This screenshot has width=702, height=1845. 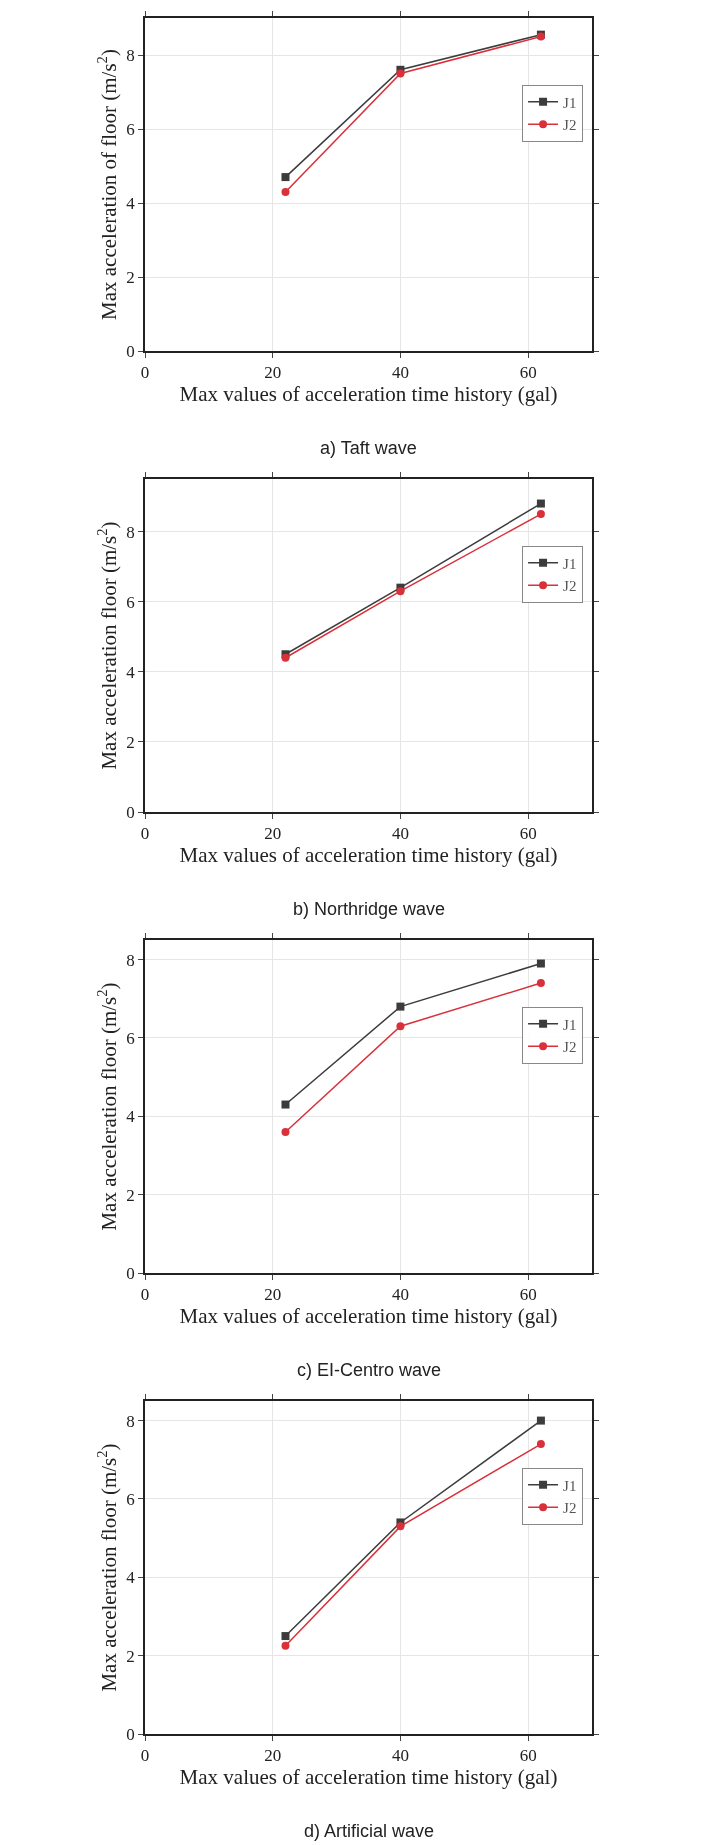 I want to click on text: a) Taft wave, so click(x=368, y=448).